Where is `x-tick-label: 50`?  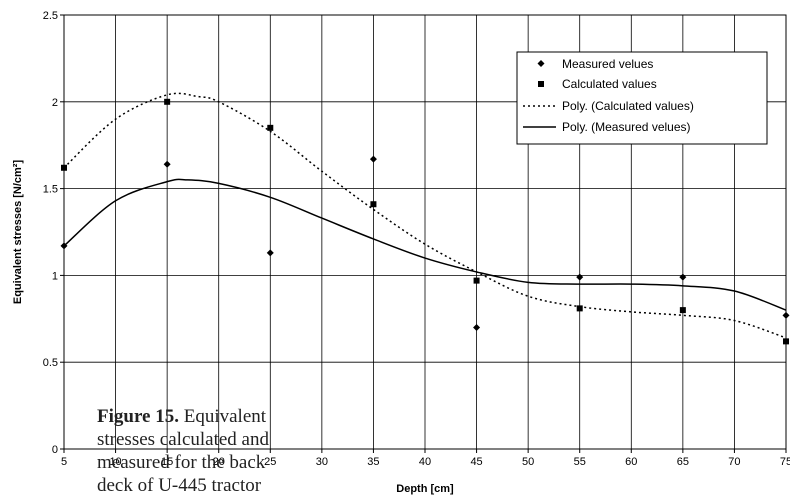 x-tick-label: 50 is located at coordinates (528, 462).